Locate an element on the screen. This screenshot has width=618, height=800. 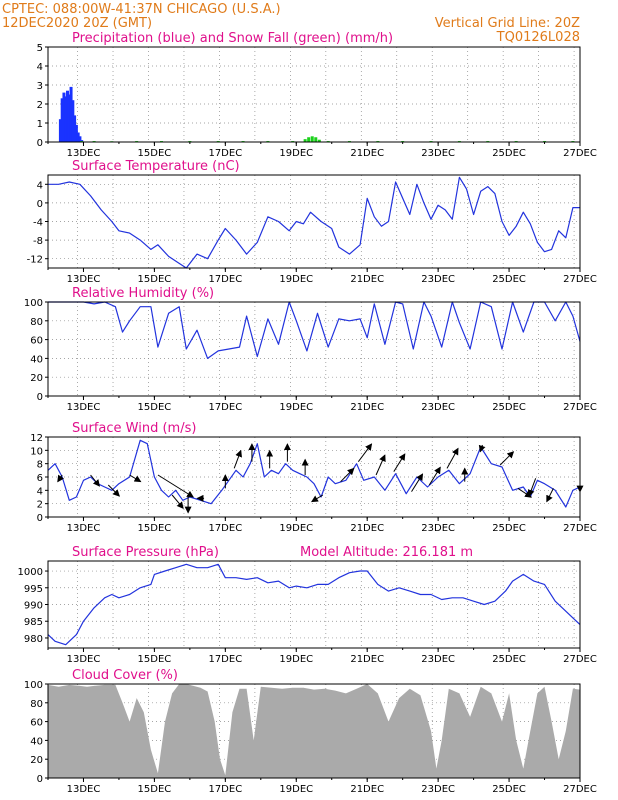
y-tick-label: 6 is located at coordinates (40, 478).